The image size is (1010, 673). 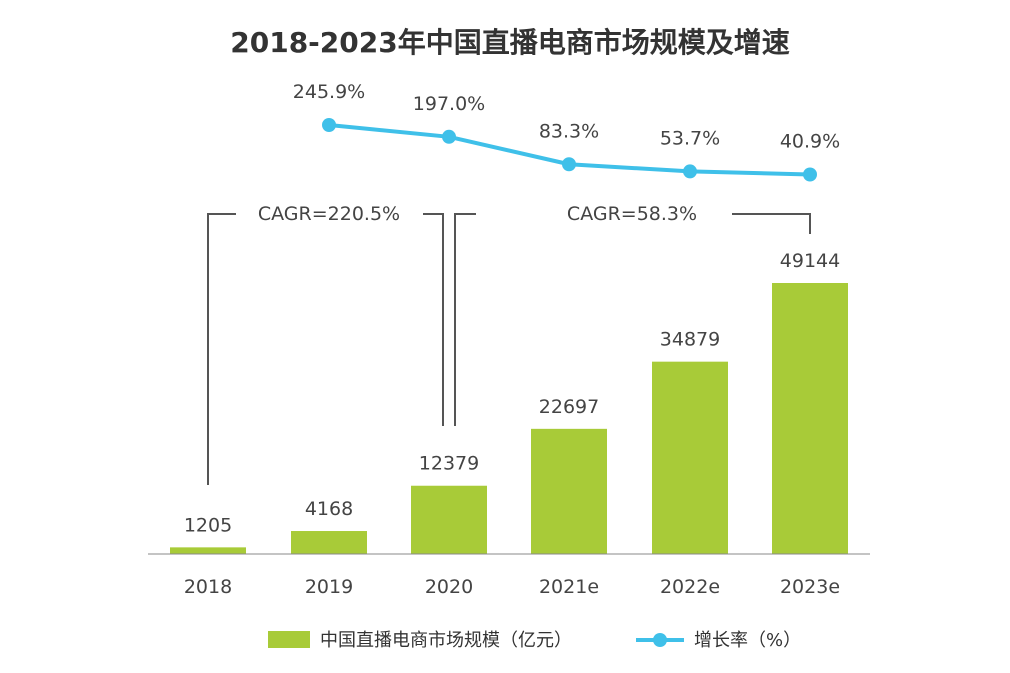 What do you see at coordinates (329, 92) in the screenshot?
I see `growth-rate-label: 245.9%` at bounding box center [329, 92].